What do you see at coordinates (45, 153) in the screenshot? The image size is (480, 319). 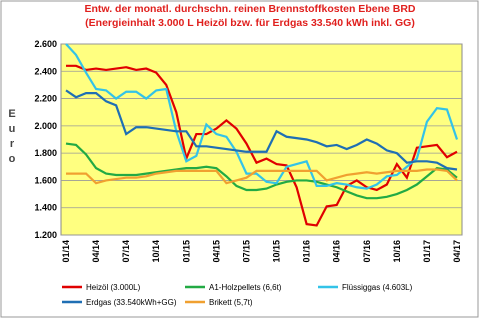 I see `y-tick-label: 1.800` at bounding box center [45, 153].